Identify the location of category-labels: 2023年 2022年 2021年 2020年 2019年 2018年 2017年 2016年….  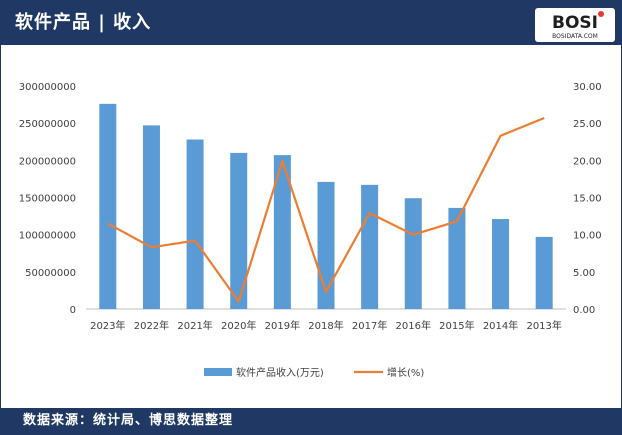
(326, 325).